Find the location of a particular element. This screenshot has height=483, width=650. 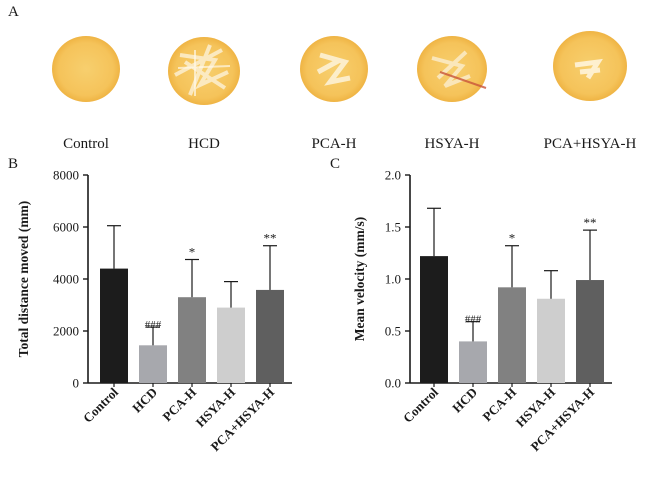

nest-label-pca-h: PCA-H is located at coordinates (334, 144).